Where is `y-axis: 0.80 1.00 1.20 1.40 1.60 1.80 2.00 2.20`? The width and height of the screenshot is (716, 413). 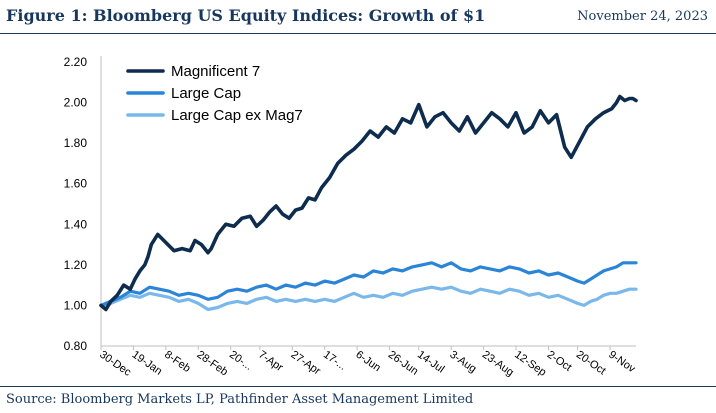 y-axis: 0.80 1.00 1.20 1.40 1.60 1.80 2.00 2.20 is located at coordinates (83, 204).